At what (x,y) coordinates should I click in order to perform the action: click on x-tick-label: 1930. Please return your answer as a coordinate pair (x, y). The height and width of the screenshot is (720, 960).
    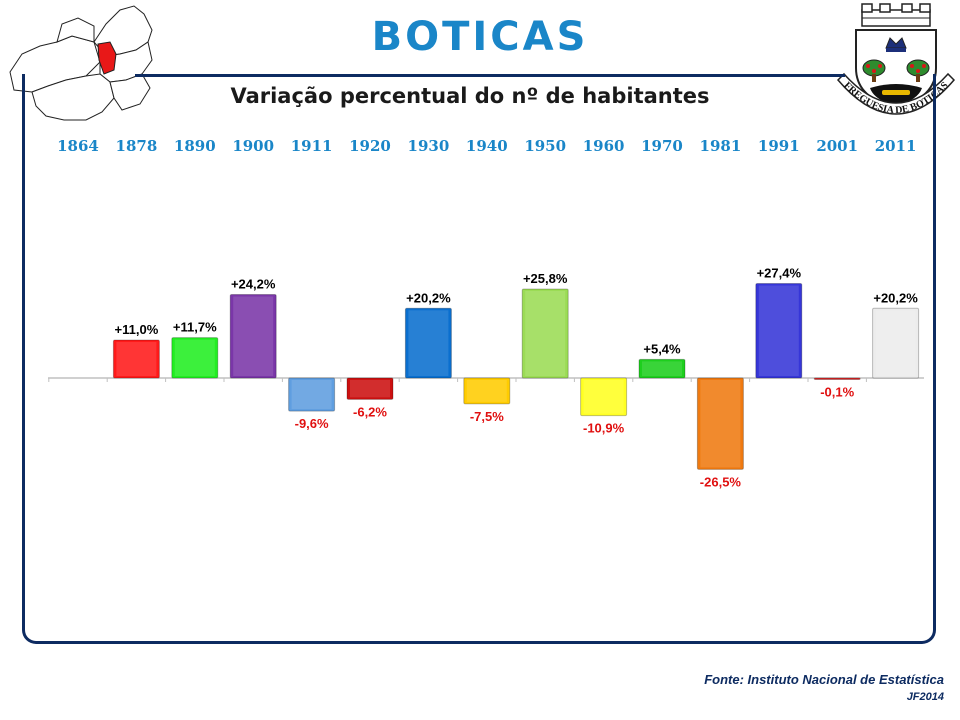
    Looking at the image, I should click on (428, 146).